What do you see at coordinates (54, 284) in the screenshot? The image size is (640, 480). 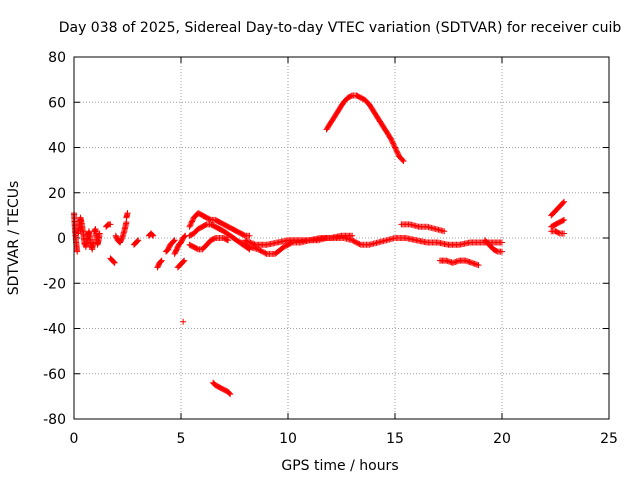 I see `y-tick-label: -20` at bounding box center [54, 284].